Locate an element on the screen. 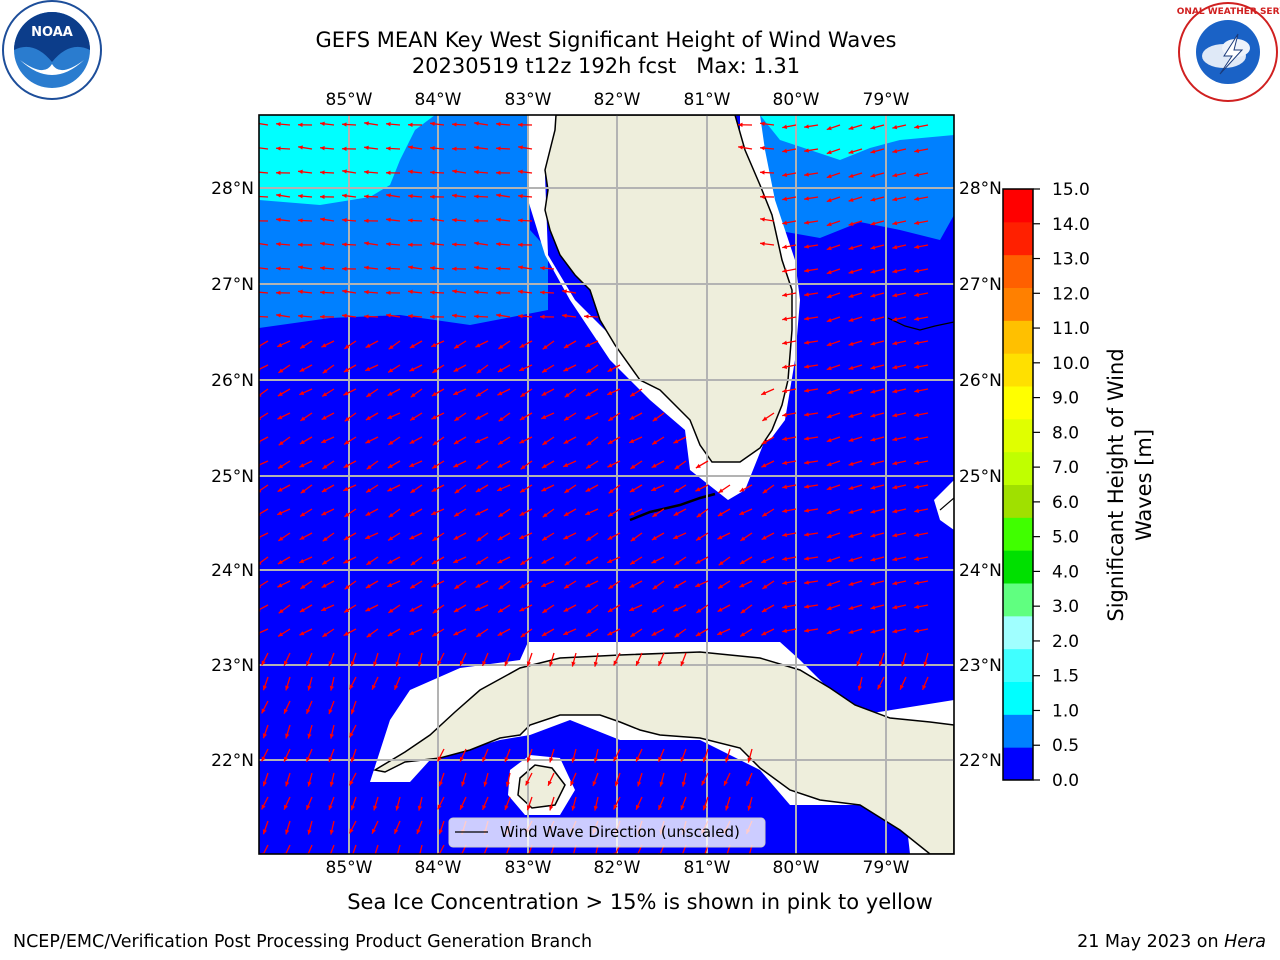 The width and height of the screenshot is (1280, 960). lon-tick-label: 80°W is located at coordinates (796, 100).